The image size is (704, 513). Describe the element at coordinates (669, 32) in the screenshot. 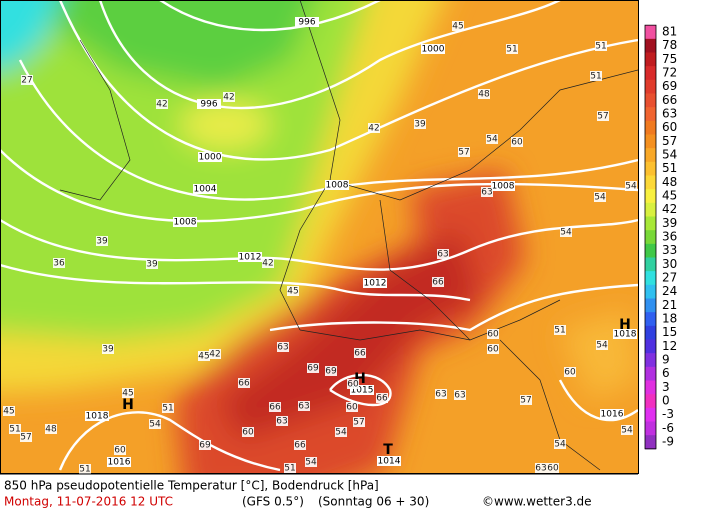

I see `colorbar-label: 81` at that location.